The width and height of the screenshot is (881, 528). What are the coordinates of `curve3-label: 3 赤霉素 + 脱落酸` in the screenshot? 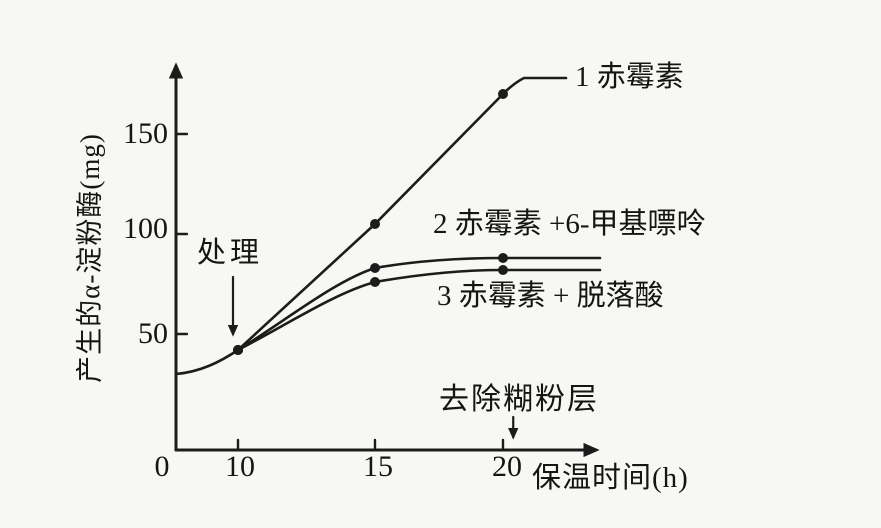 It's located at (550, 296).